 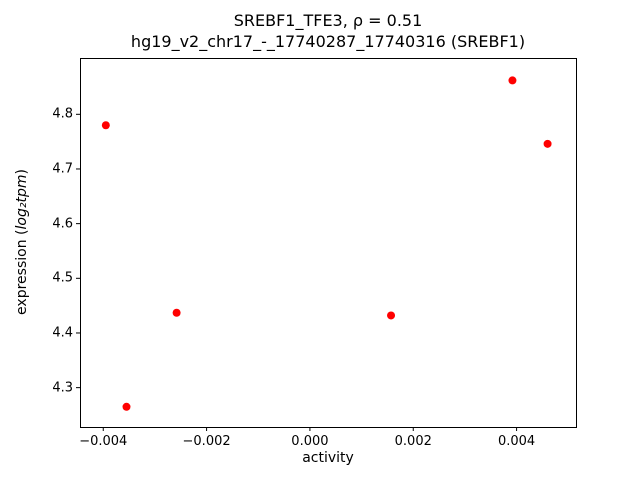 What do you see at coordinates (62, 114) in the screenshot?
I see `y-tick-label: 4.8` at bounding box center [62, 114].